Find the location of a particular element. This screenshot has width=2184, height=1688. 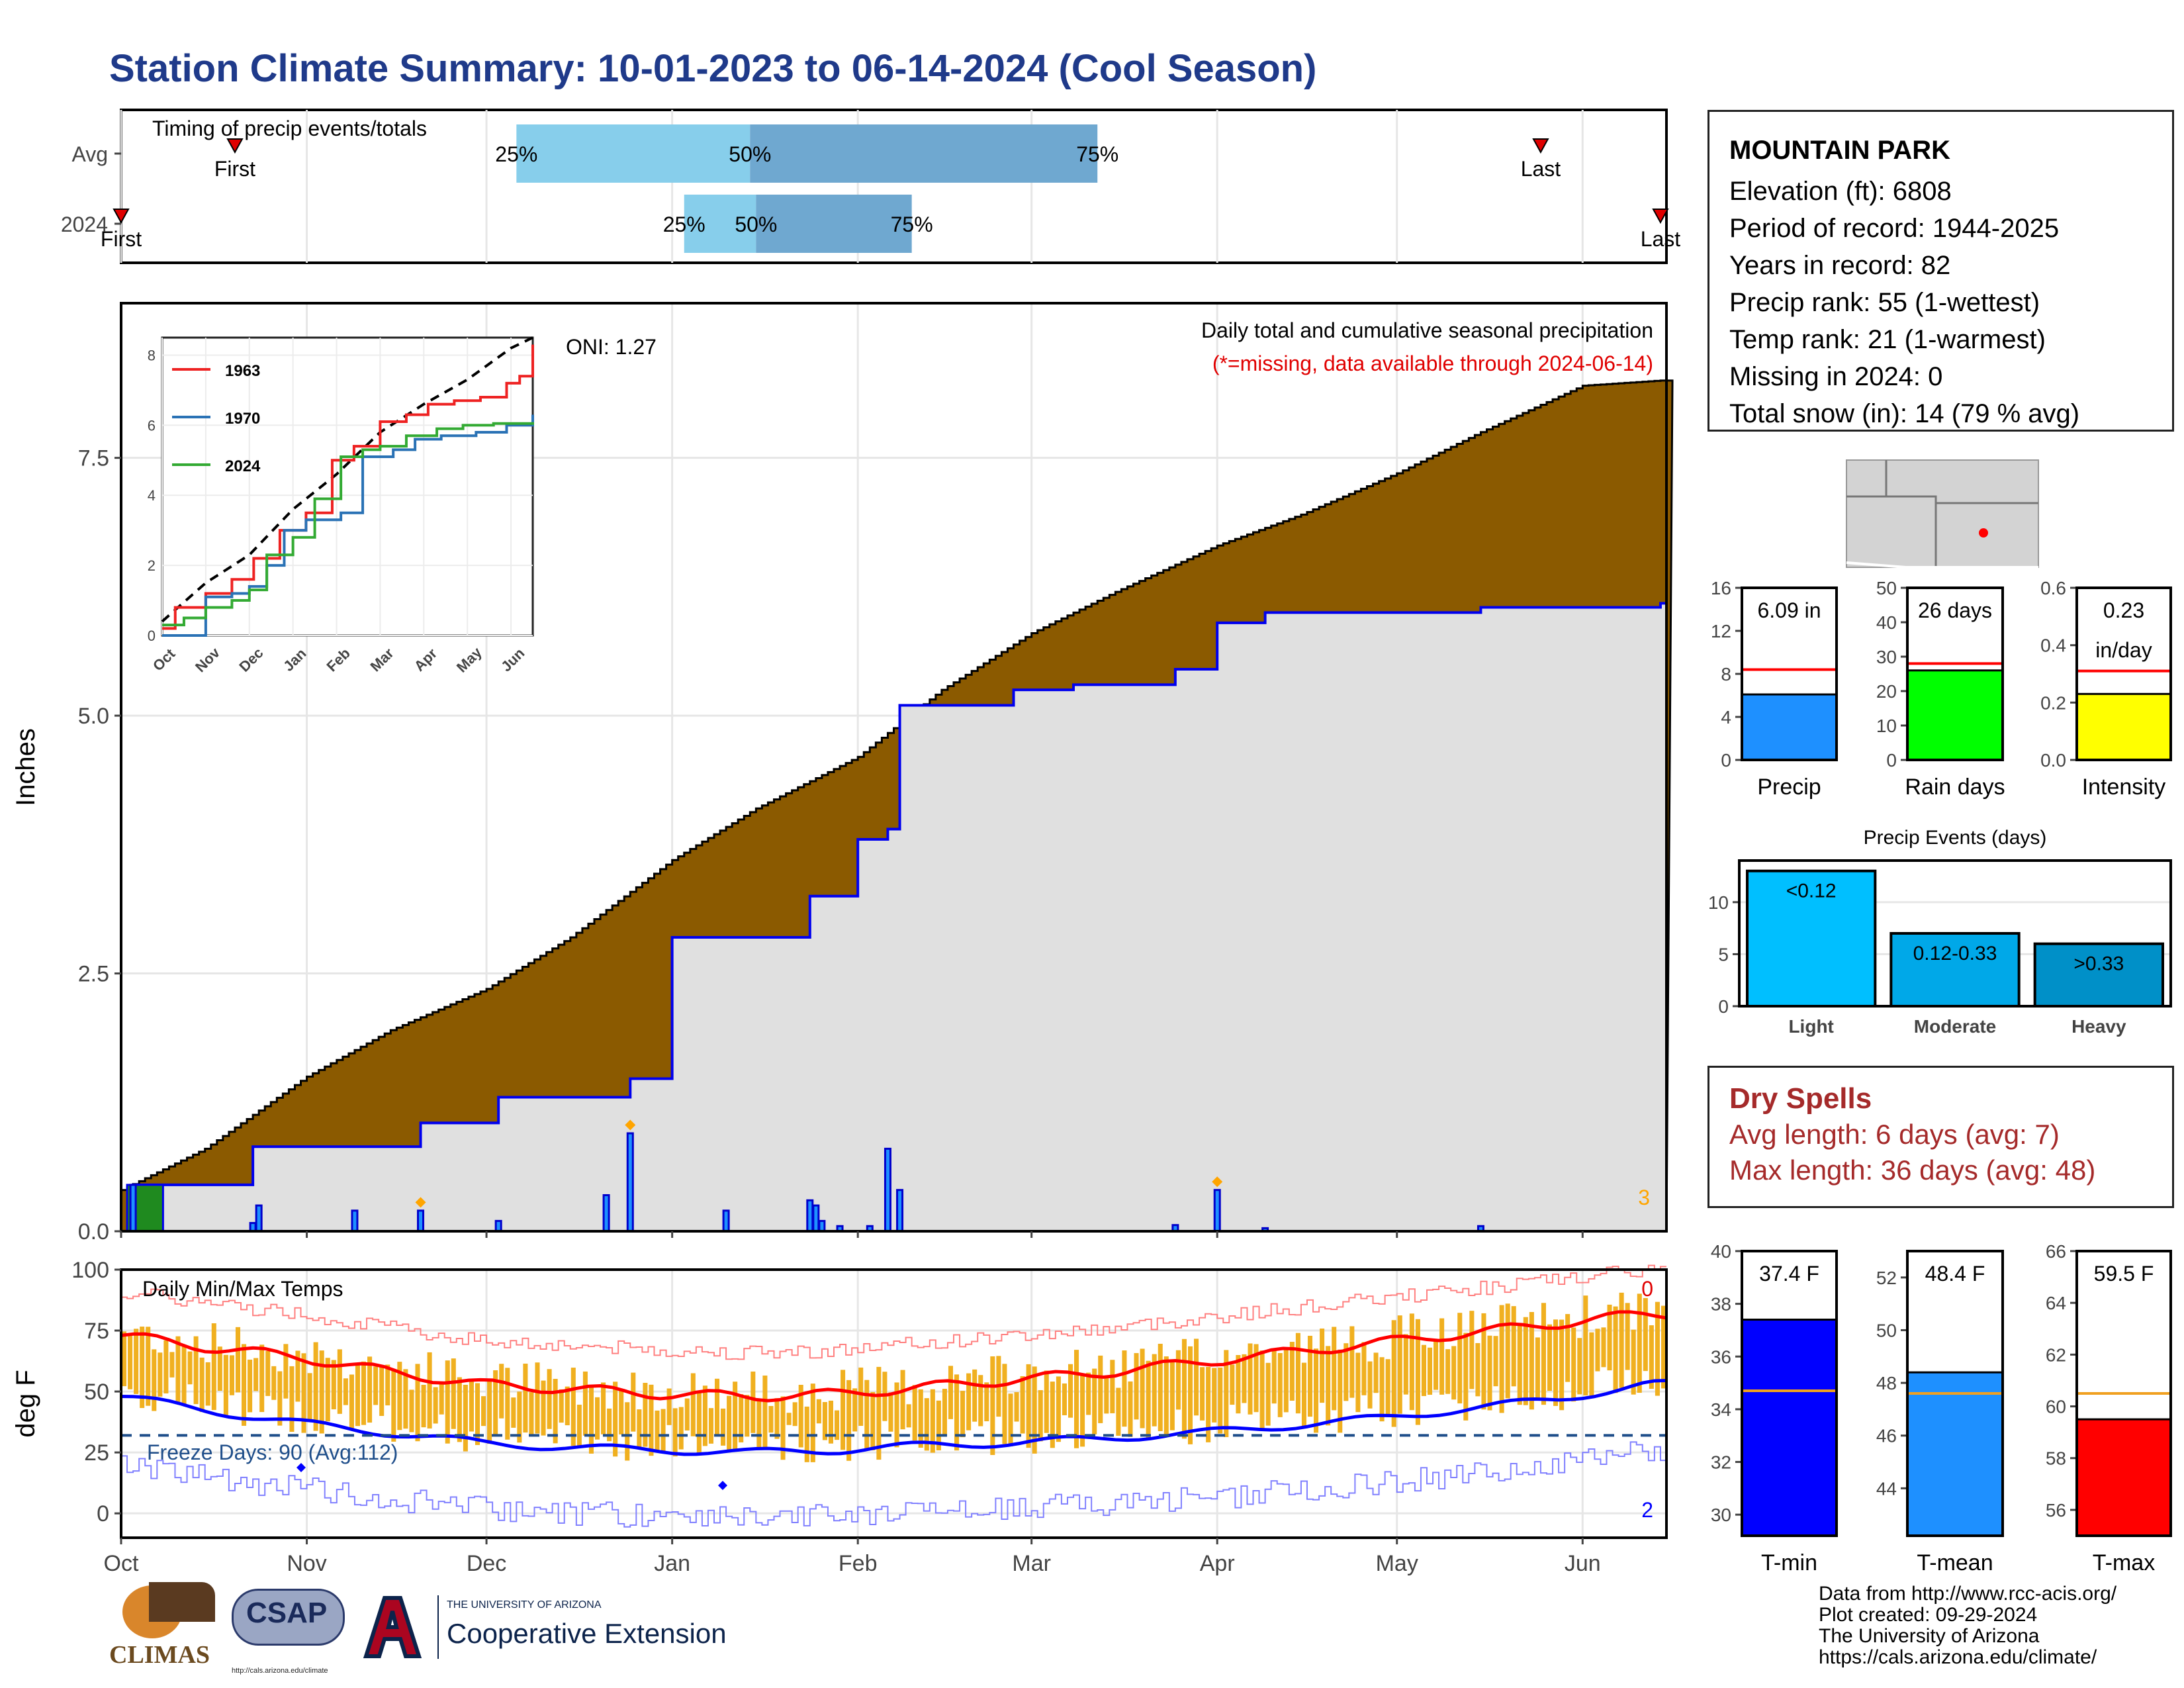

timing-pct-label: 50% is located at coordinates (756, 224).